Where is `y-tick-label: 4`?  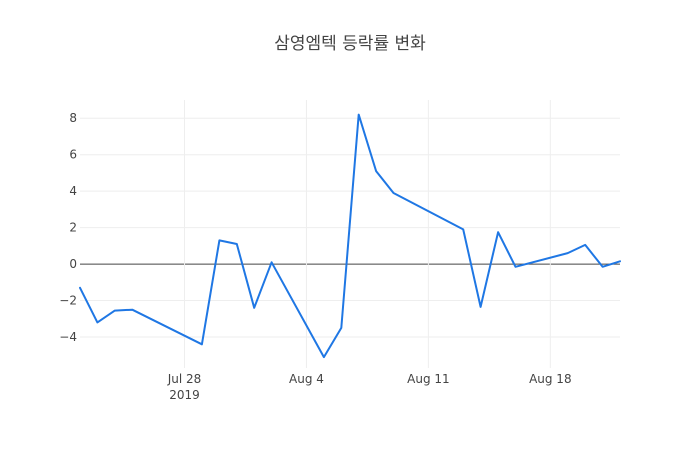 y-tick-label: 4 is located at coordinates (73, 191).